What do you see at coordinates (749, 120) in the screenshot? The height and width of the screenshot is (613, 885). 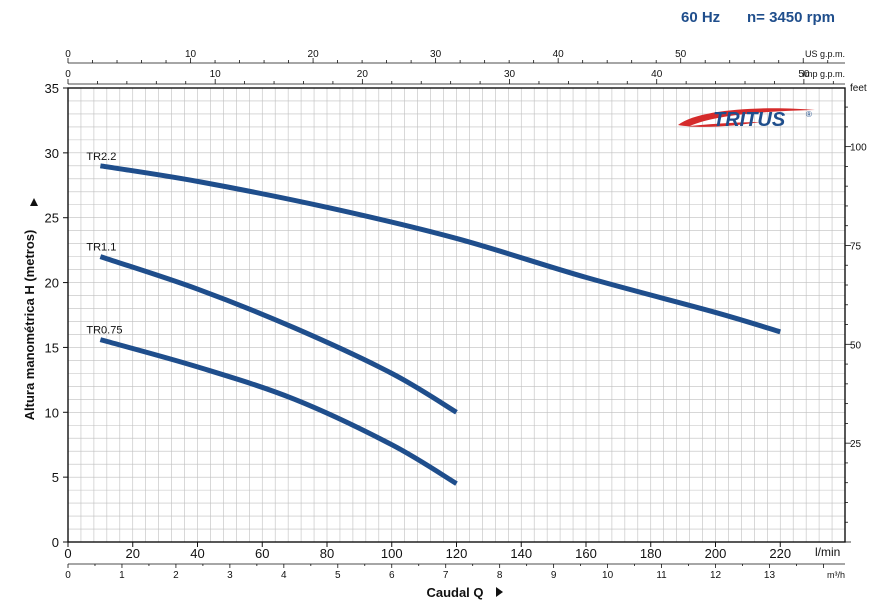 I see `logo-wordmark: TRITUS` at bounding box center [749, 120].